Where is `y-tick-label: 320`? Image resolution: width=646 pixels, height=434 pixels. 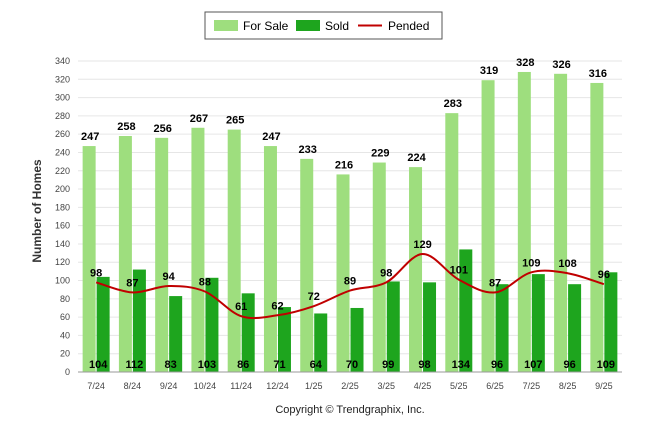
y-tick-label: 320 is located at coordinates (62, 79).